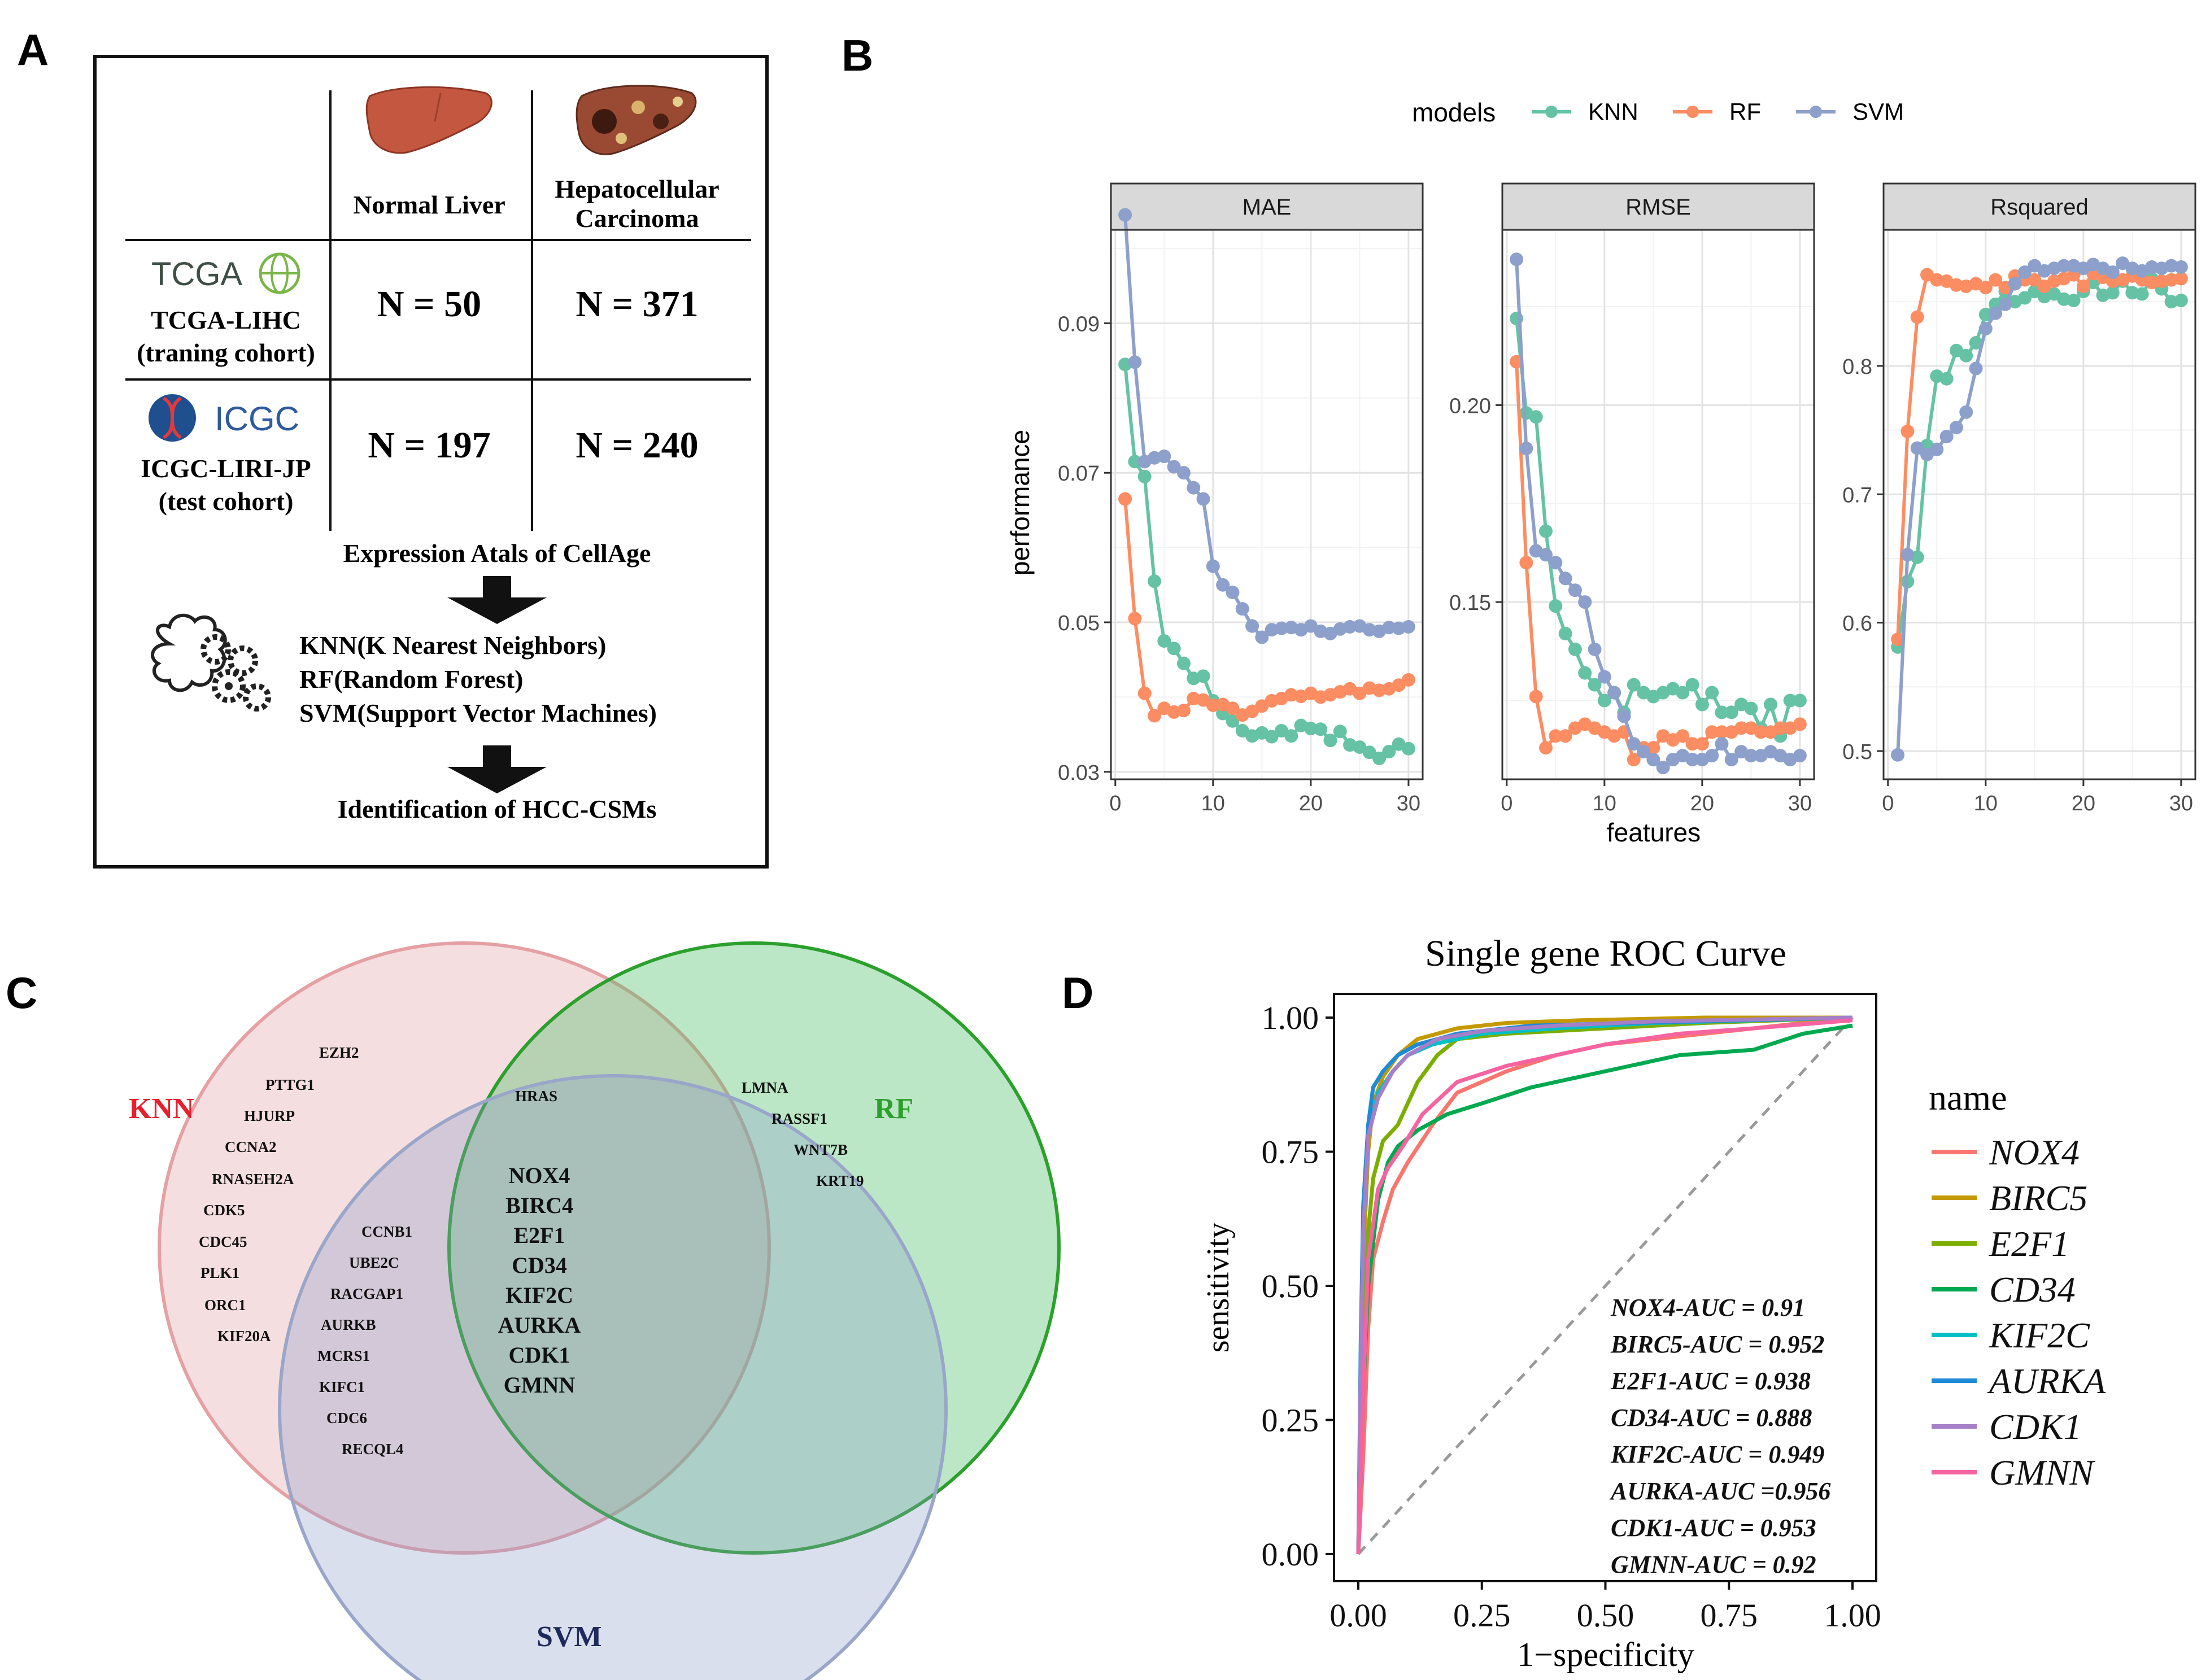  Describe the element at coordinates (343, 1355) in the screenshot. I see `gene-item: MCRS1` at that location.